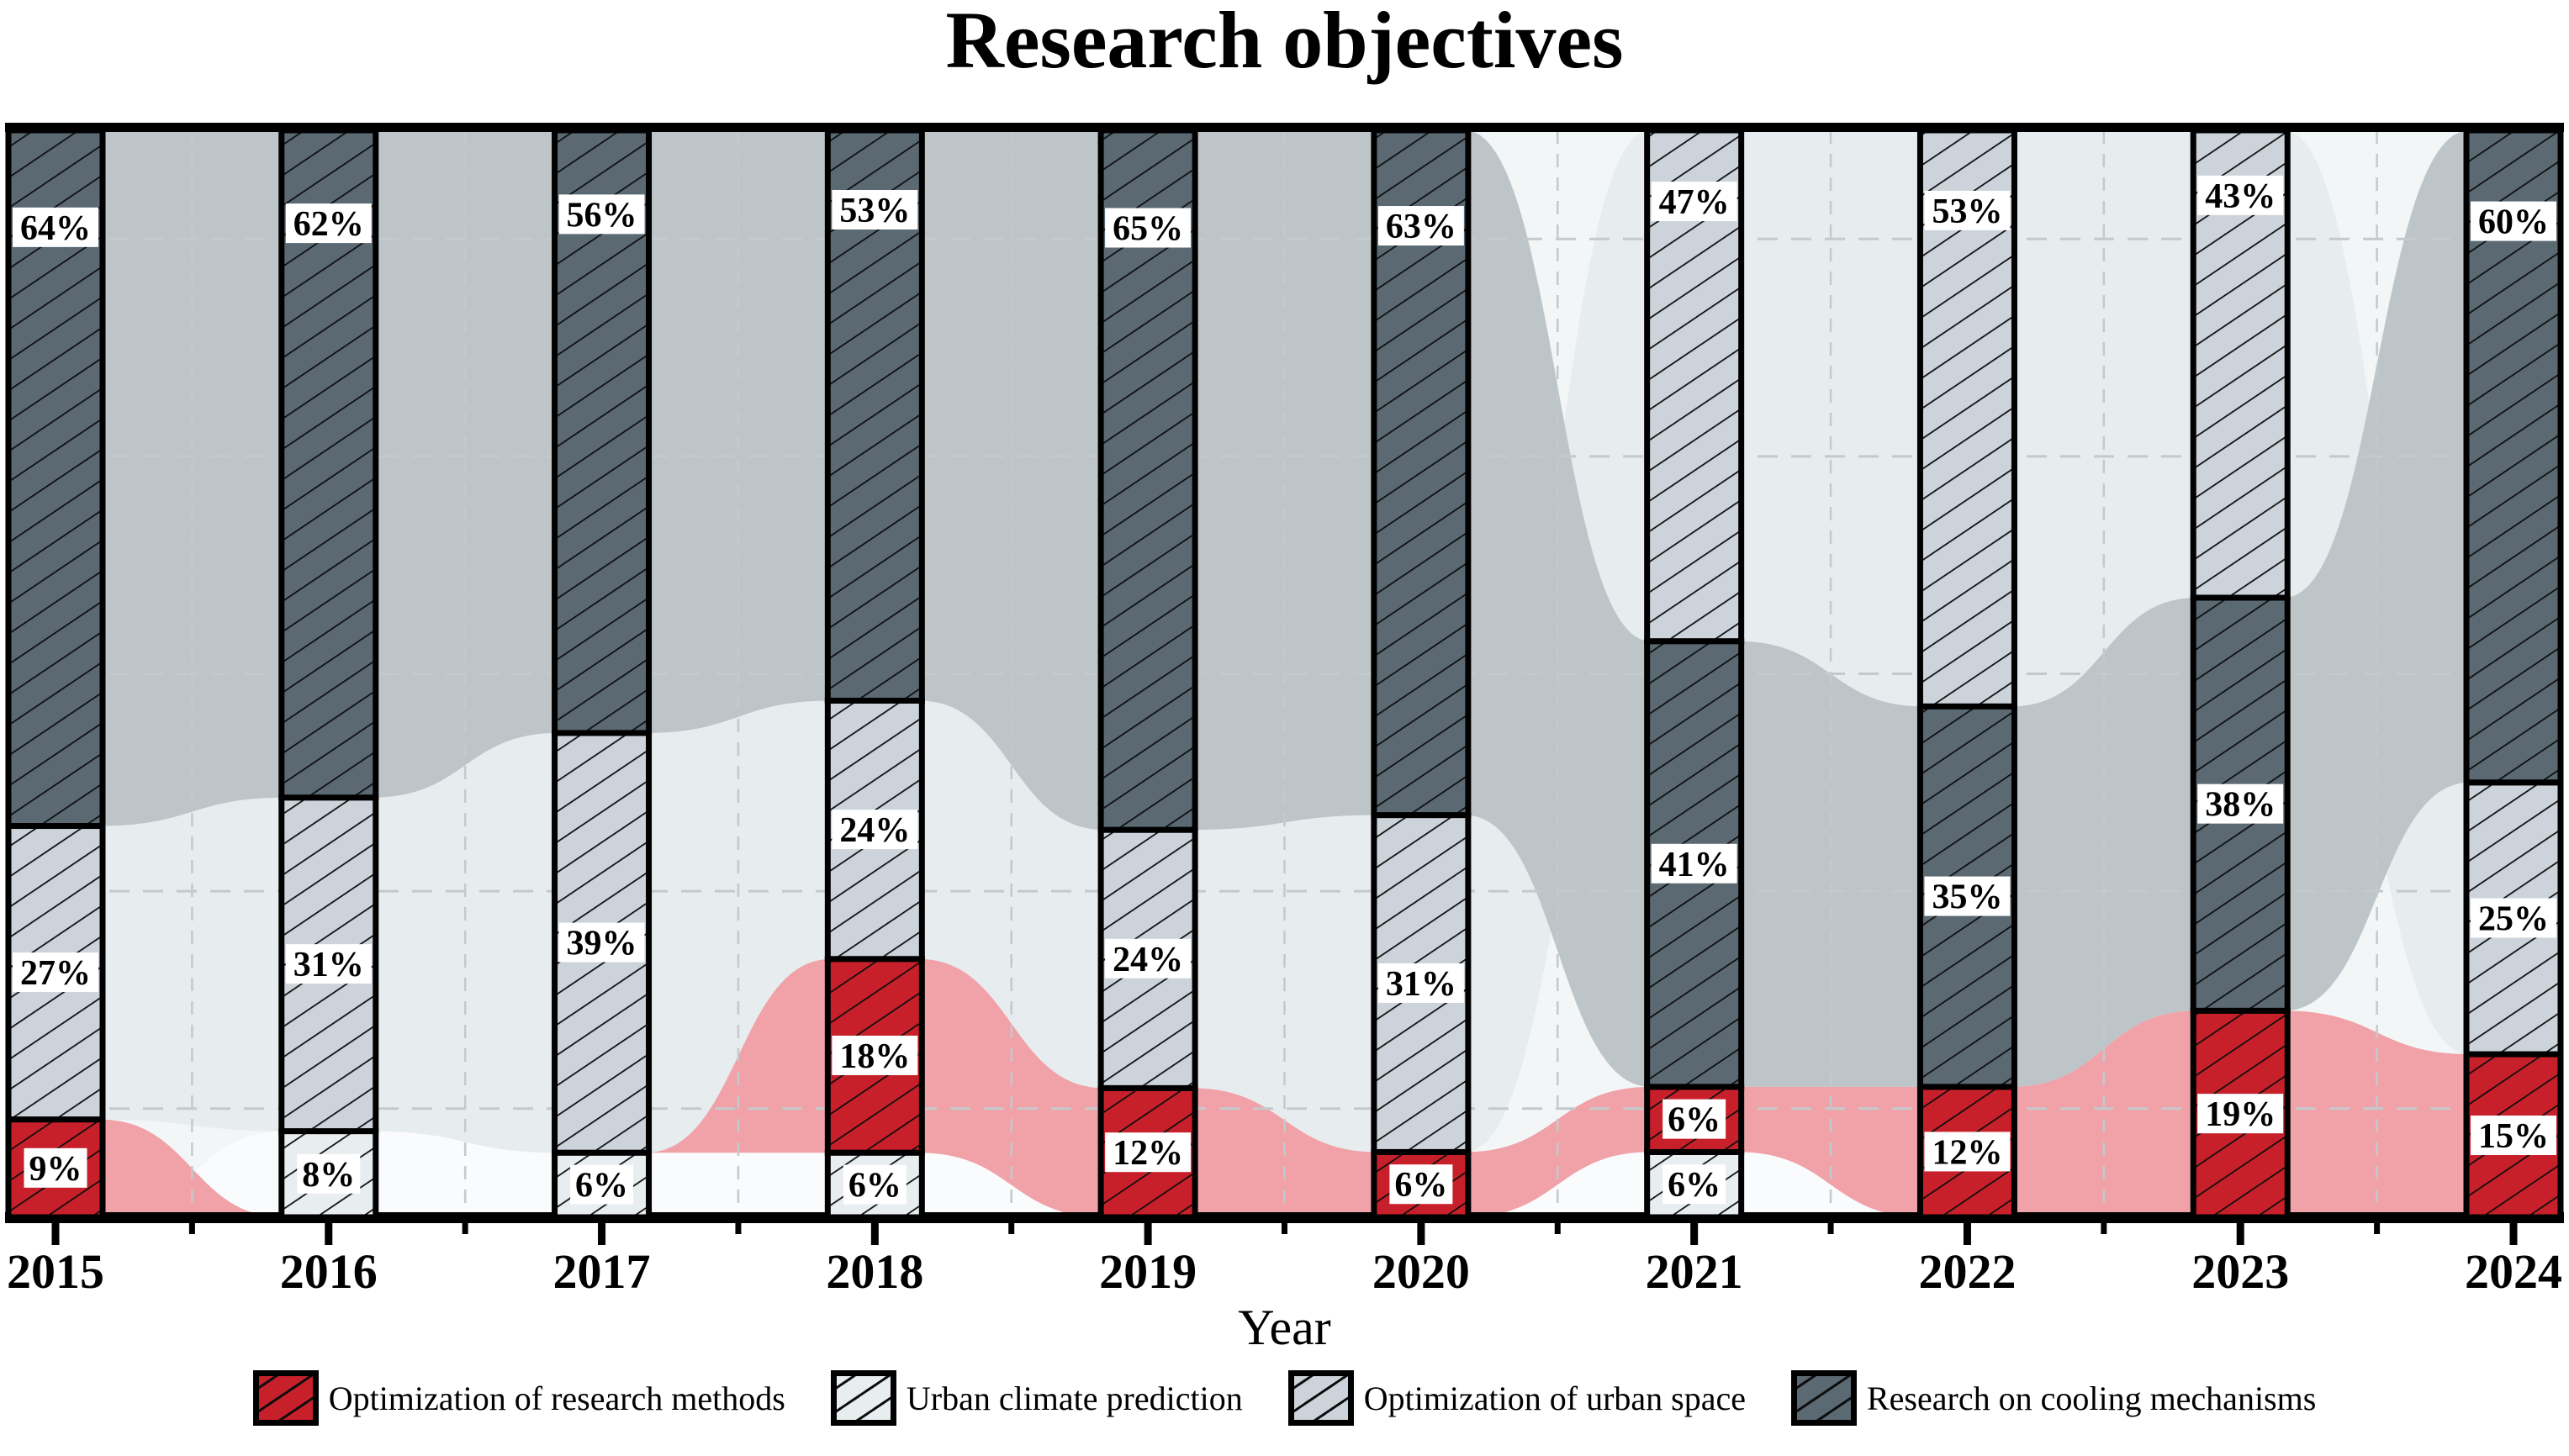 The image size is (2569, 1456). I want to click on svg-text: 2015, so click(55, 1271).